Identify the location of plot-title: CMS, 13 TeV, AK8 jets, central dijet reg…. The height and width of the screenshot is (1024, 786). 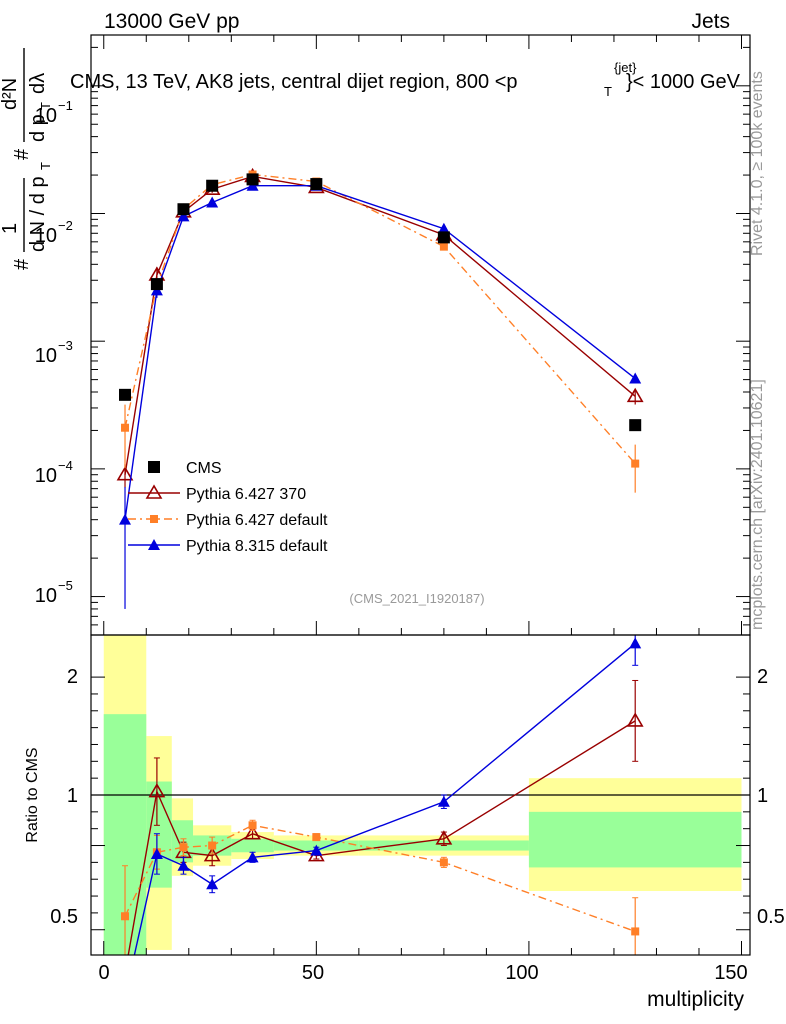
(405, 79).